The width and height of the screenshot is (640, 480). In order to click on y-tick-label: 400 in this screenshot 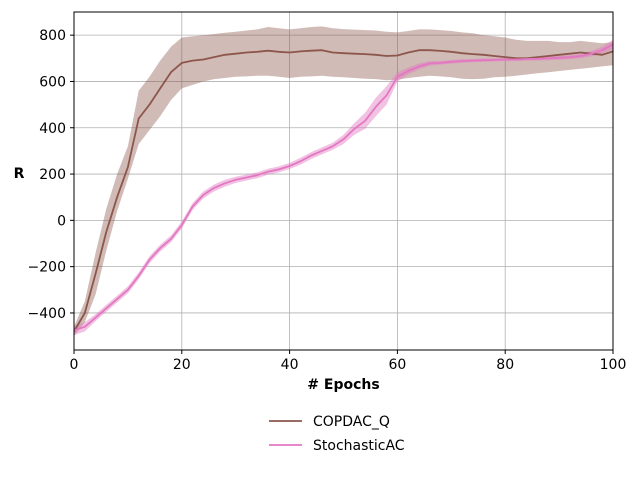, I will do `click(52, 129)`.